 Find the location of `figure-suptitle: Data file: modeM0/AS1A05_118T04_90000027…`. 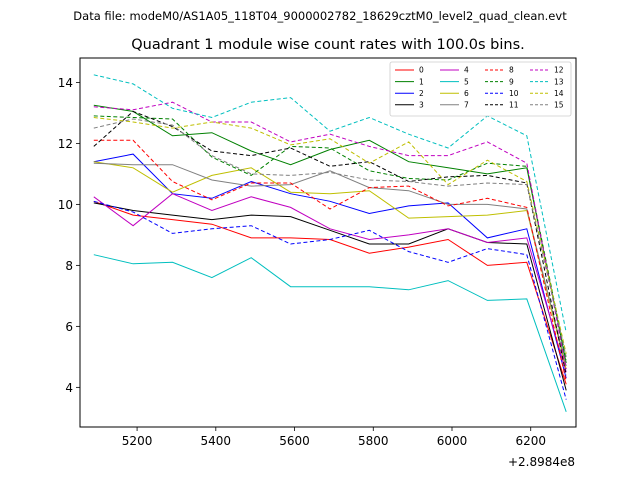

figure-suptitle: Data file: modeM0/AS1A05_118T04_90000027… is located at coordinates (320, 16).